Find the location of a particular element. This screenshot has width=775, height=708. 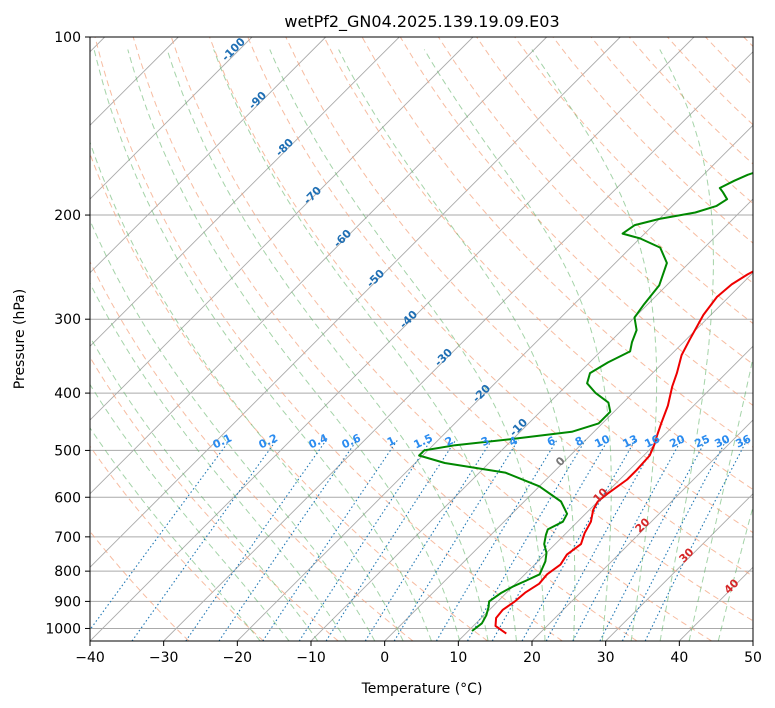

y-tick-label: 800 is located at coordinates (67, 572).